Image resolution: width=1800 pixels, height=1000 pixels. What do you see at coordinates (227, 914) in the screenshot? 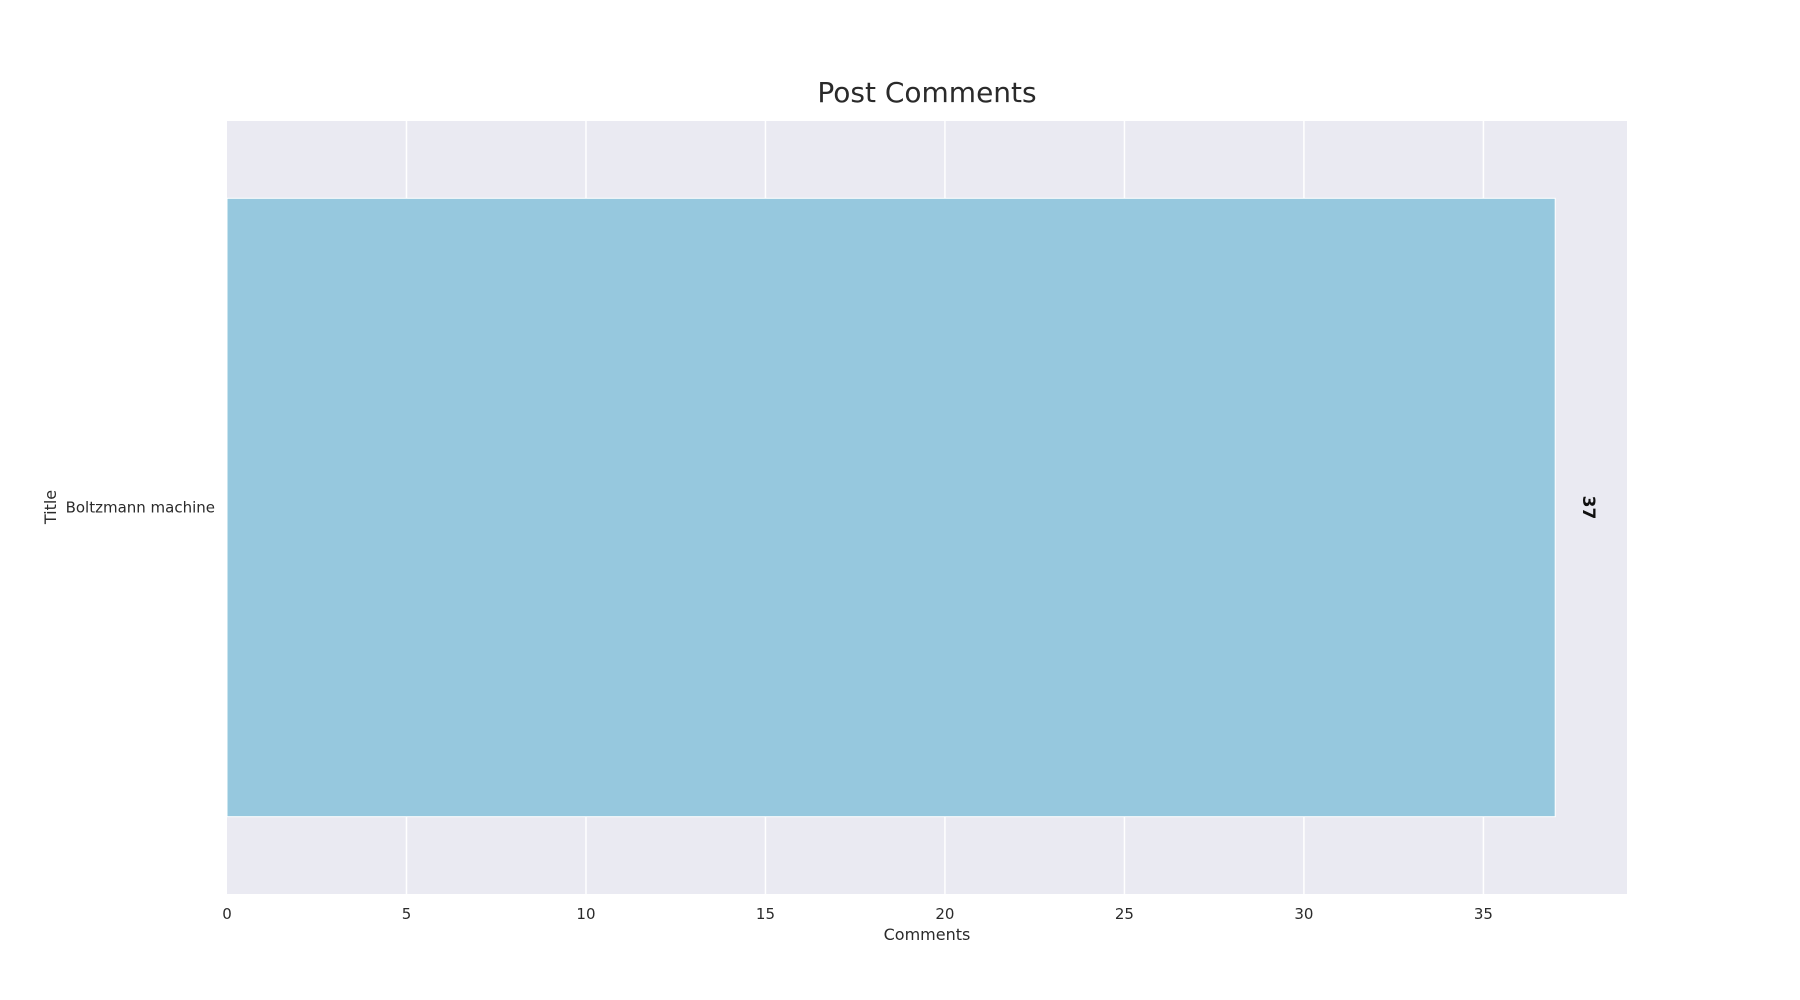
I see `x-tick-label: 0` at bounding box center [227, 914].